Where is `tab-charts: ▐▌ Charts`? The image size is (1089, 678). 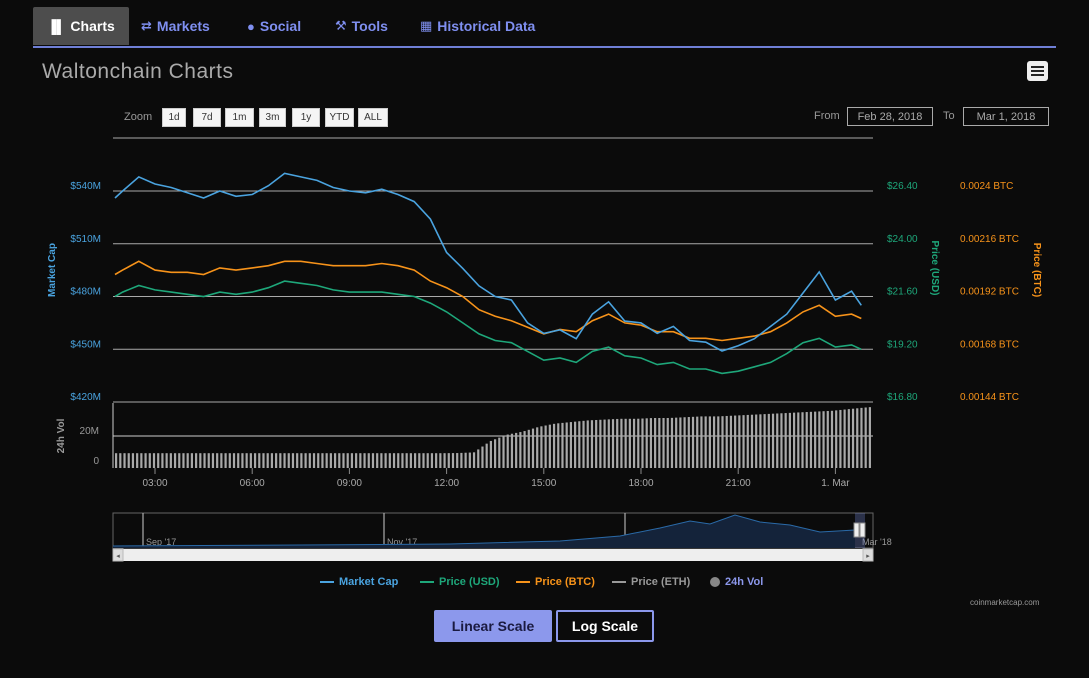
tab-charts: ▐▌ Charts is located at coordinates (81, 26).